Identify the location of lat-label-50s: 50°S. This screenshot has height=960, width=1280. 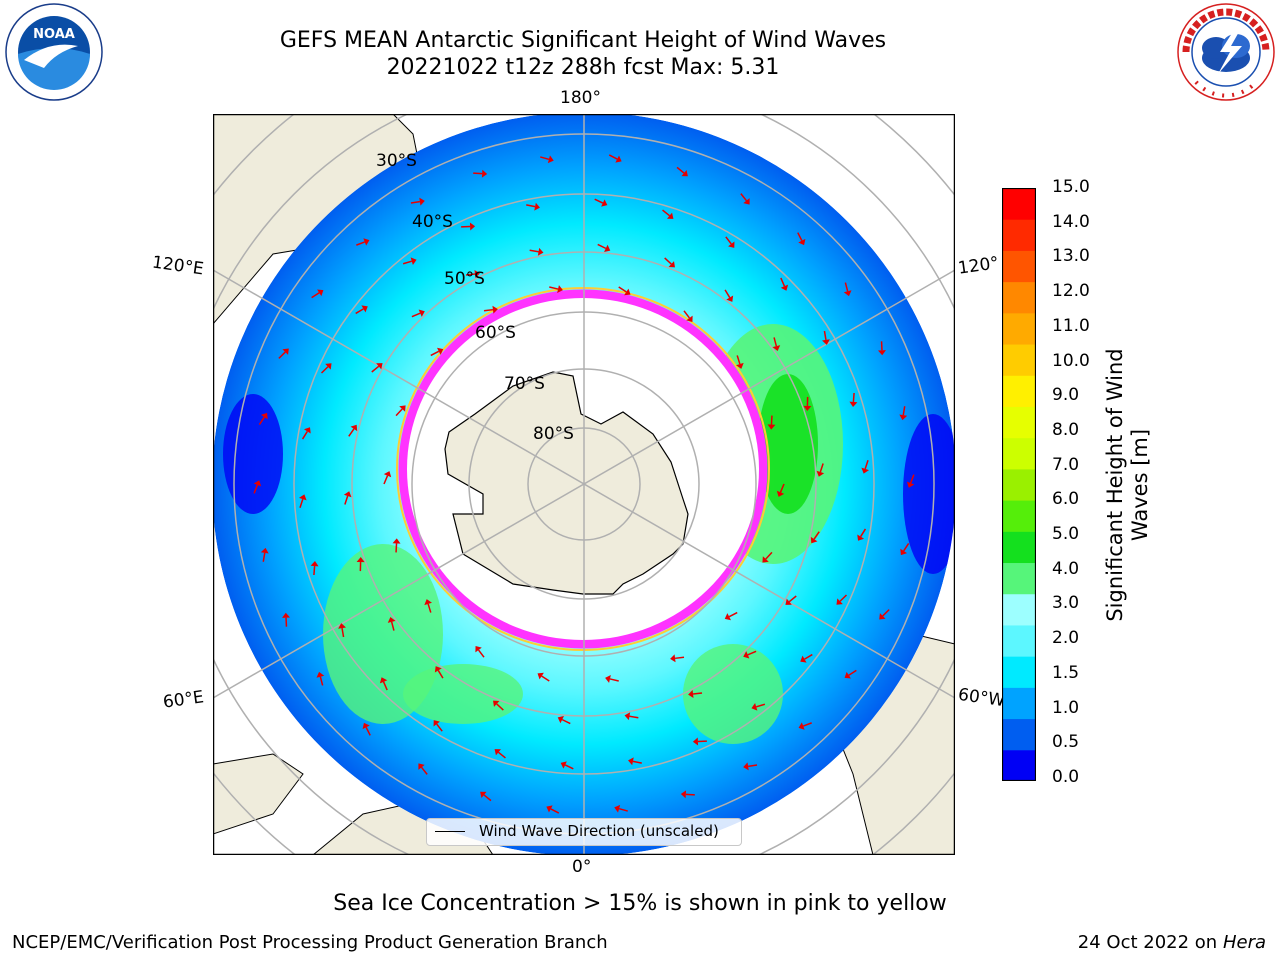
(464, 279).